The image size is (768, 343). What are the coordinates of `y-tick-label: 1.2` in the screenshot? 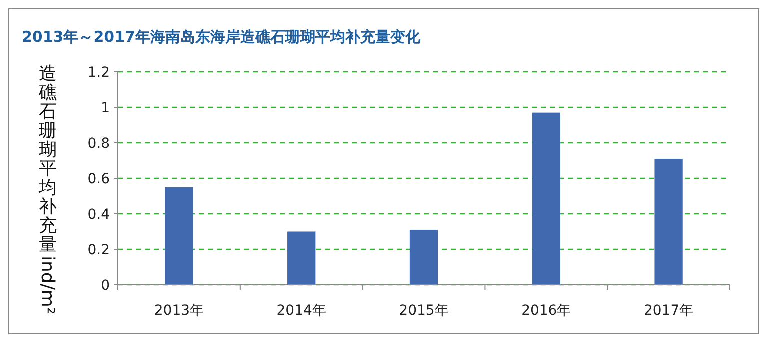 It's located at (99, 72).